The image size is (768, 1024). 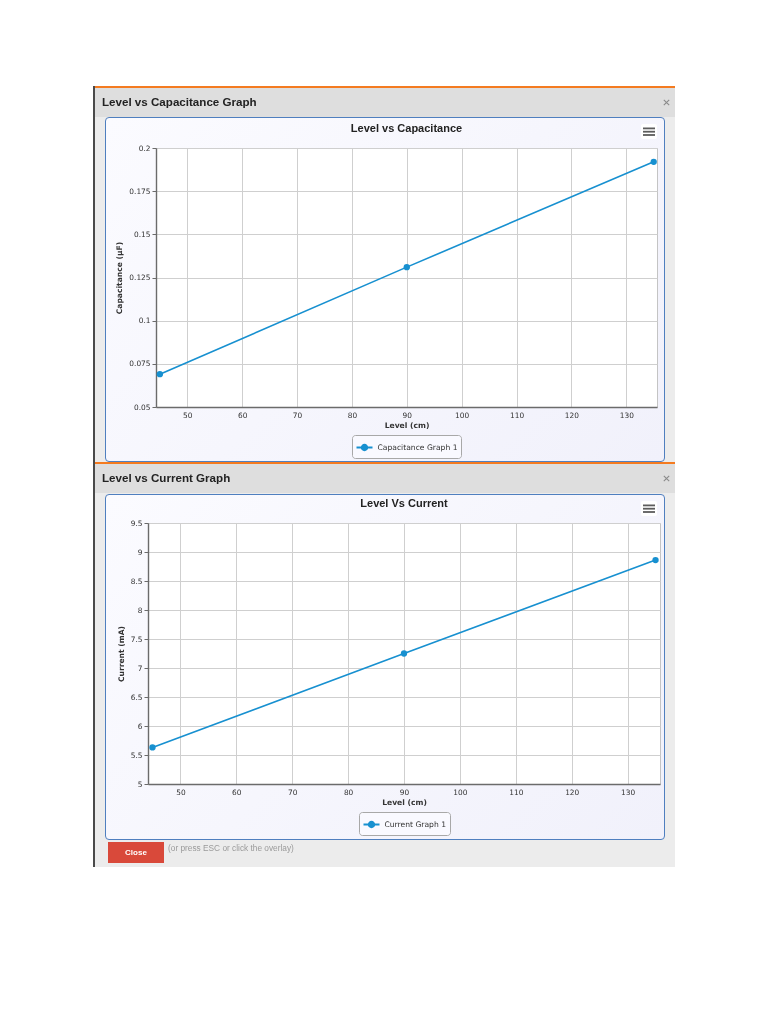 What do you see at coordinates (166, 477) in the screenshot?
I see `chart-title: Level vs Current Graph` at bounding box center [166, 477].